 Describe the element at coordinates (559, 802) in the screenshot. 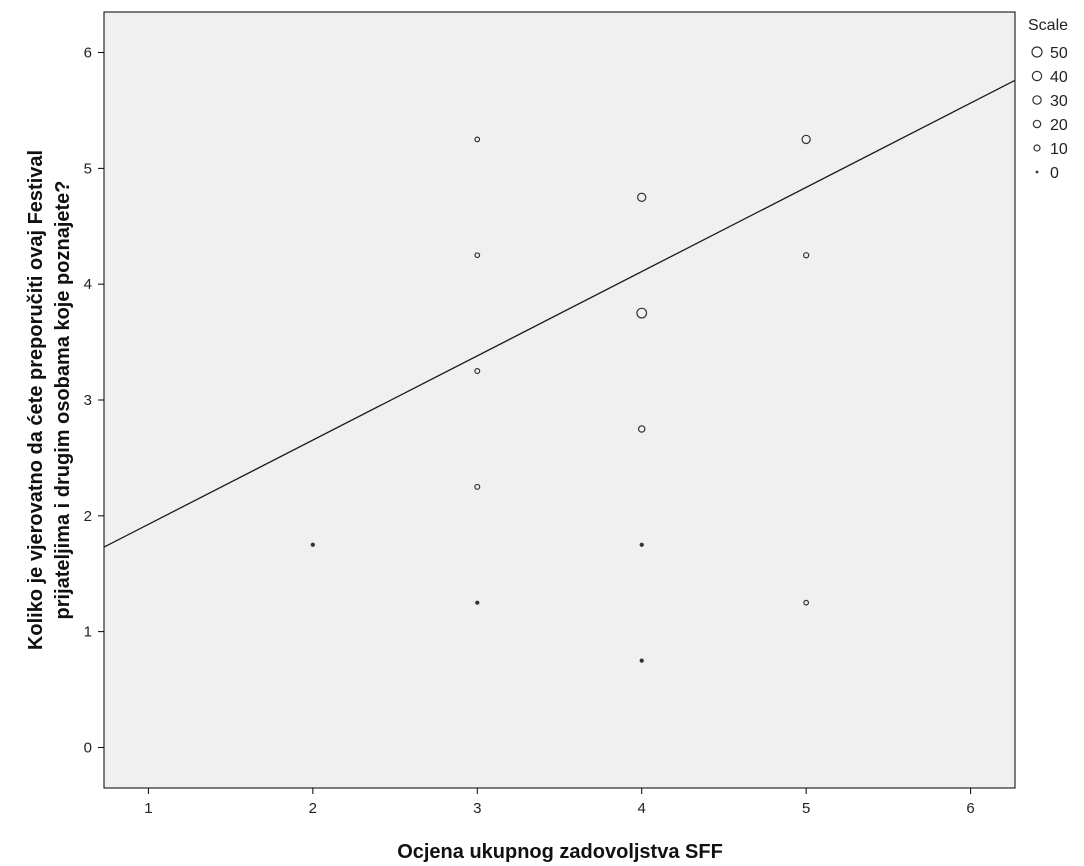

I see `x-axis: 1 2 3 4 5 6` at that location.